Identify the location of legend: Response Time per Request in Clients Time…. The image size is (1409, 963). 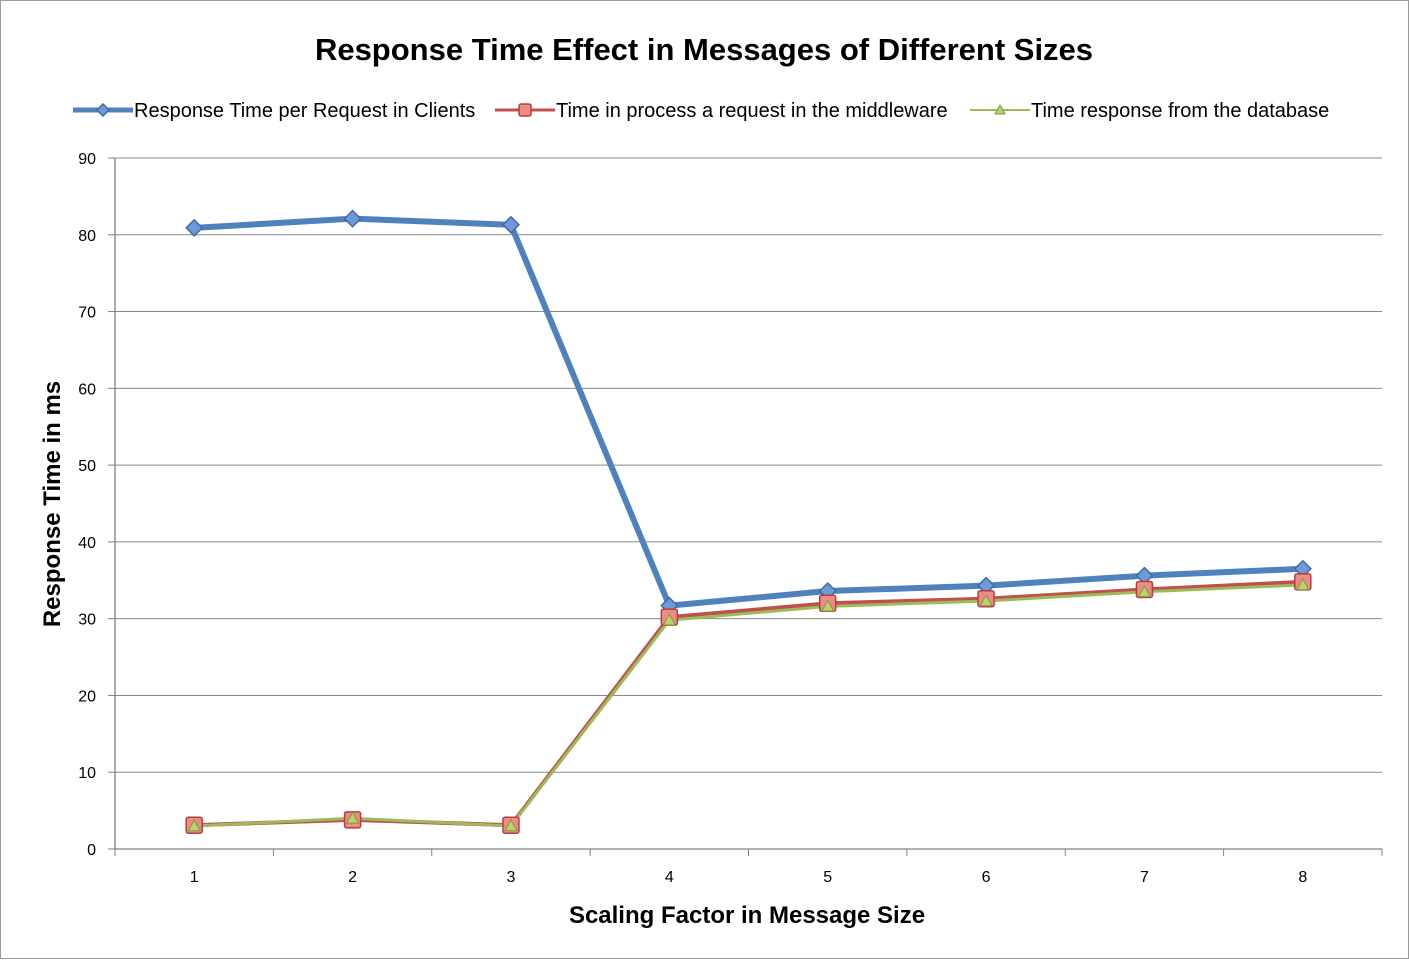
(701, 111).